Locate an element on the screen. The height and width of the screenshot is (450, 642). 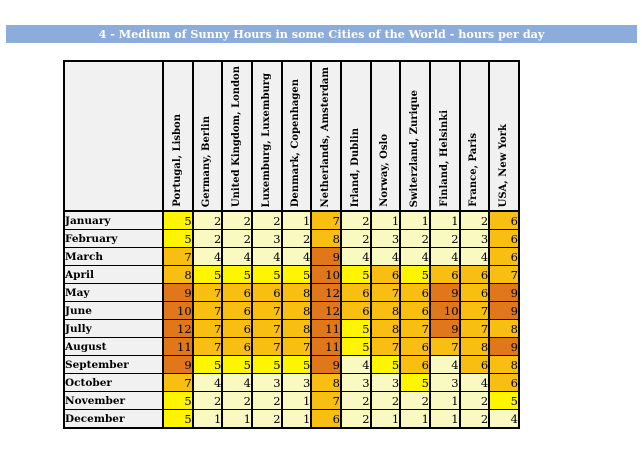
row-label: Jully is located at coordinates (113, 328).